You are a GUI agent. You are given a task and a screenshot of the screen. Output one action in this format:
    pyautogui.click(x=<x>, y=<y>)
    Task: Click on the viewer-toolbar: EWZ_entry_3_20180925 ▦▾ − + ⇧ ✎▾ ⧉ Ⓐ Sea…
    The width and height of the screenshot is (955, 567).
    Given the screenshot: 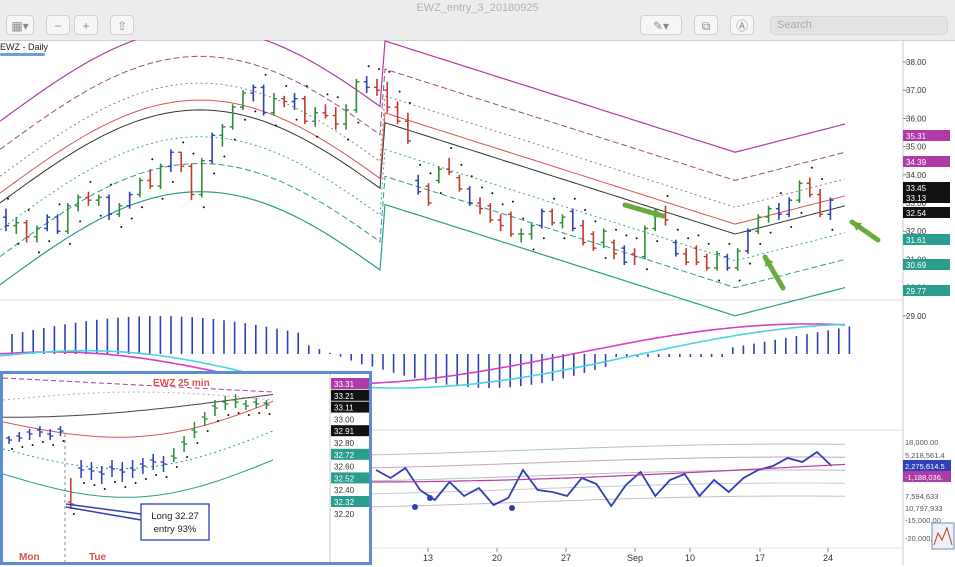 What is the action you would take?
    pyautogui.click(x=477, y=20)
    